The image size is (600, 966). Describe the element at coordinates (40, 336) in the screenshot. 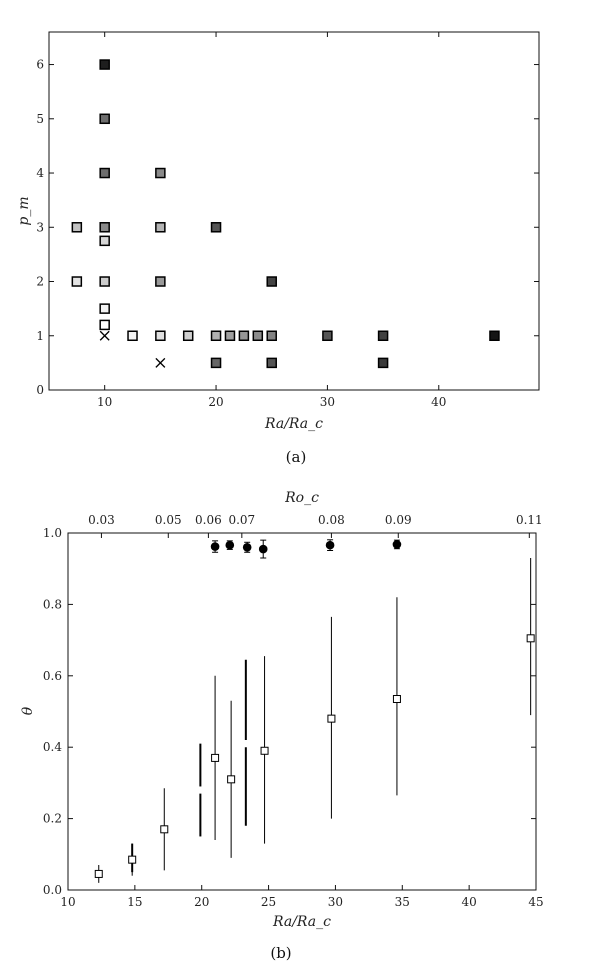

I see `y-tick-label-a: 1` at that location.